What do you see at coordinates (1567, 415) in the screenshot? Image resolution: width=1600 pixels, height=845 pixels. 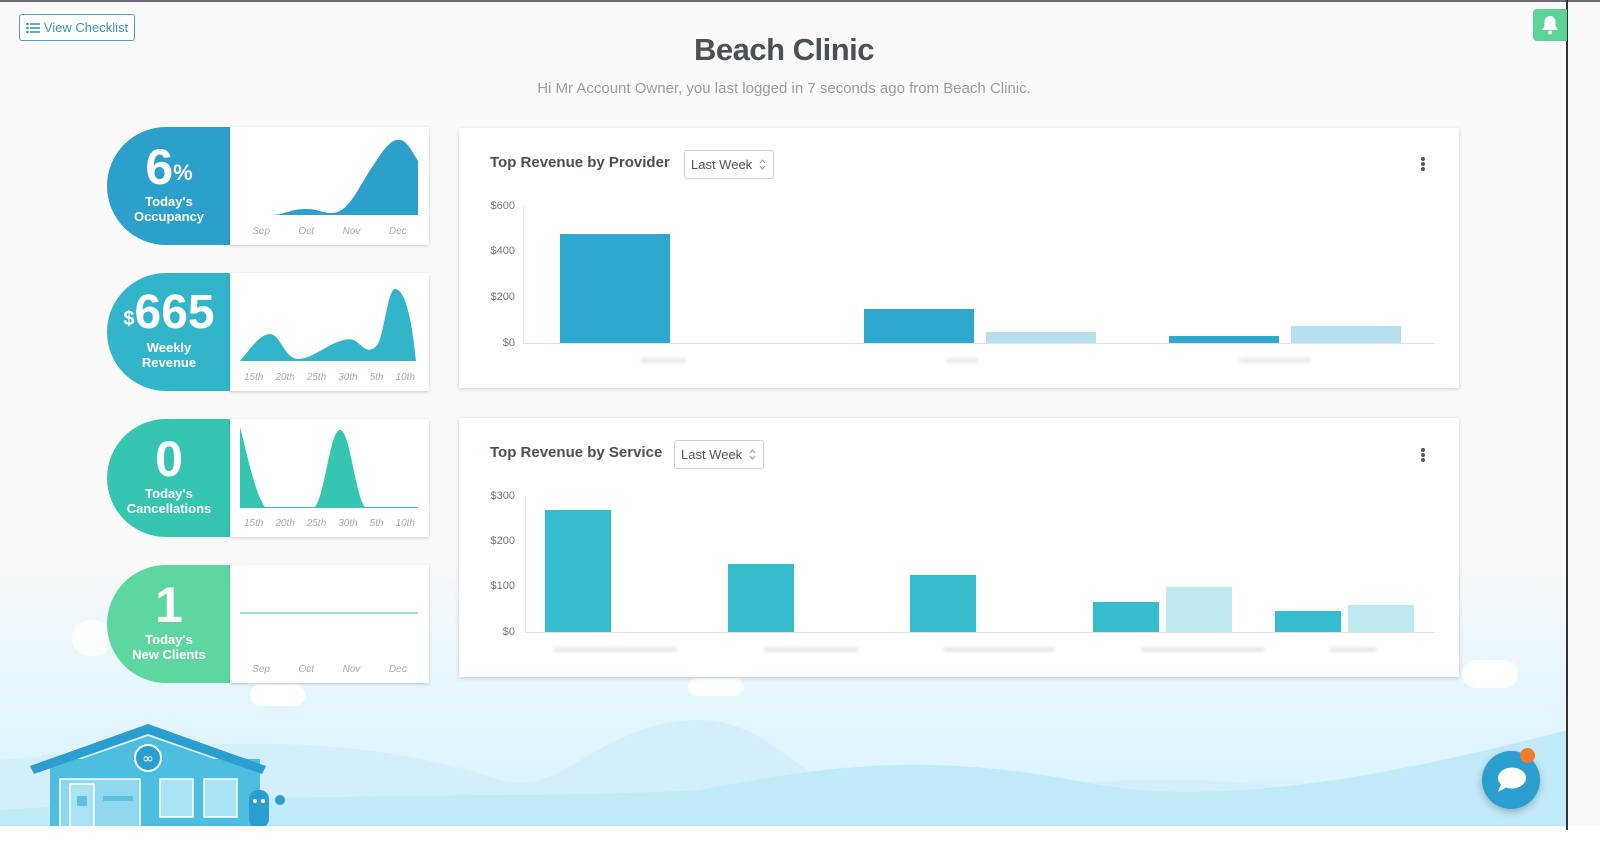 I see `window-right-border` at bounding box center [1567, 415].